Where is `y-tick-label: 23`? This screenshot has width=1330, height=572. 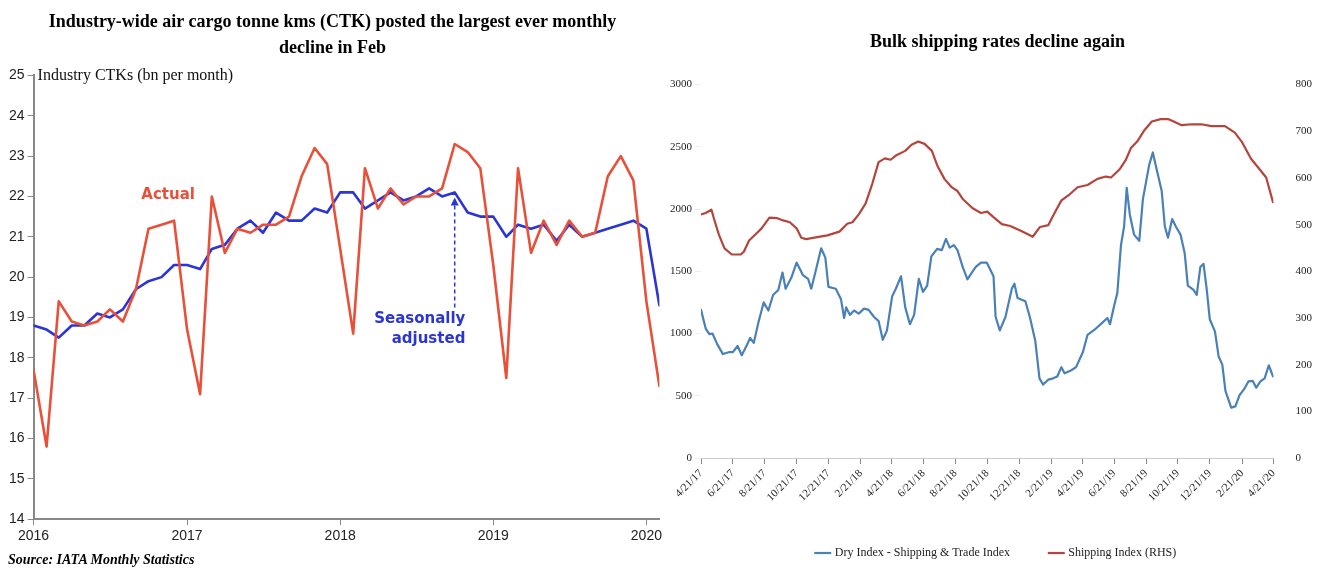 y-tick-label: 23 is located at coordinates (16, 154).